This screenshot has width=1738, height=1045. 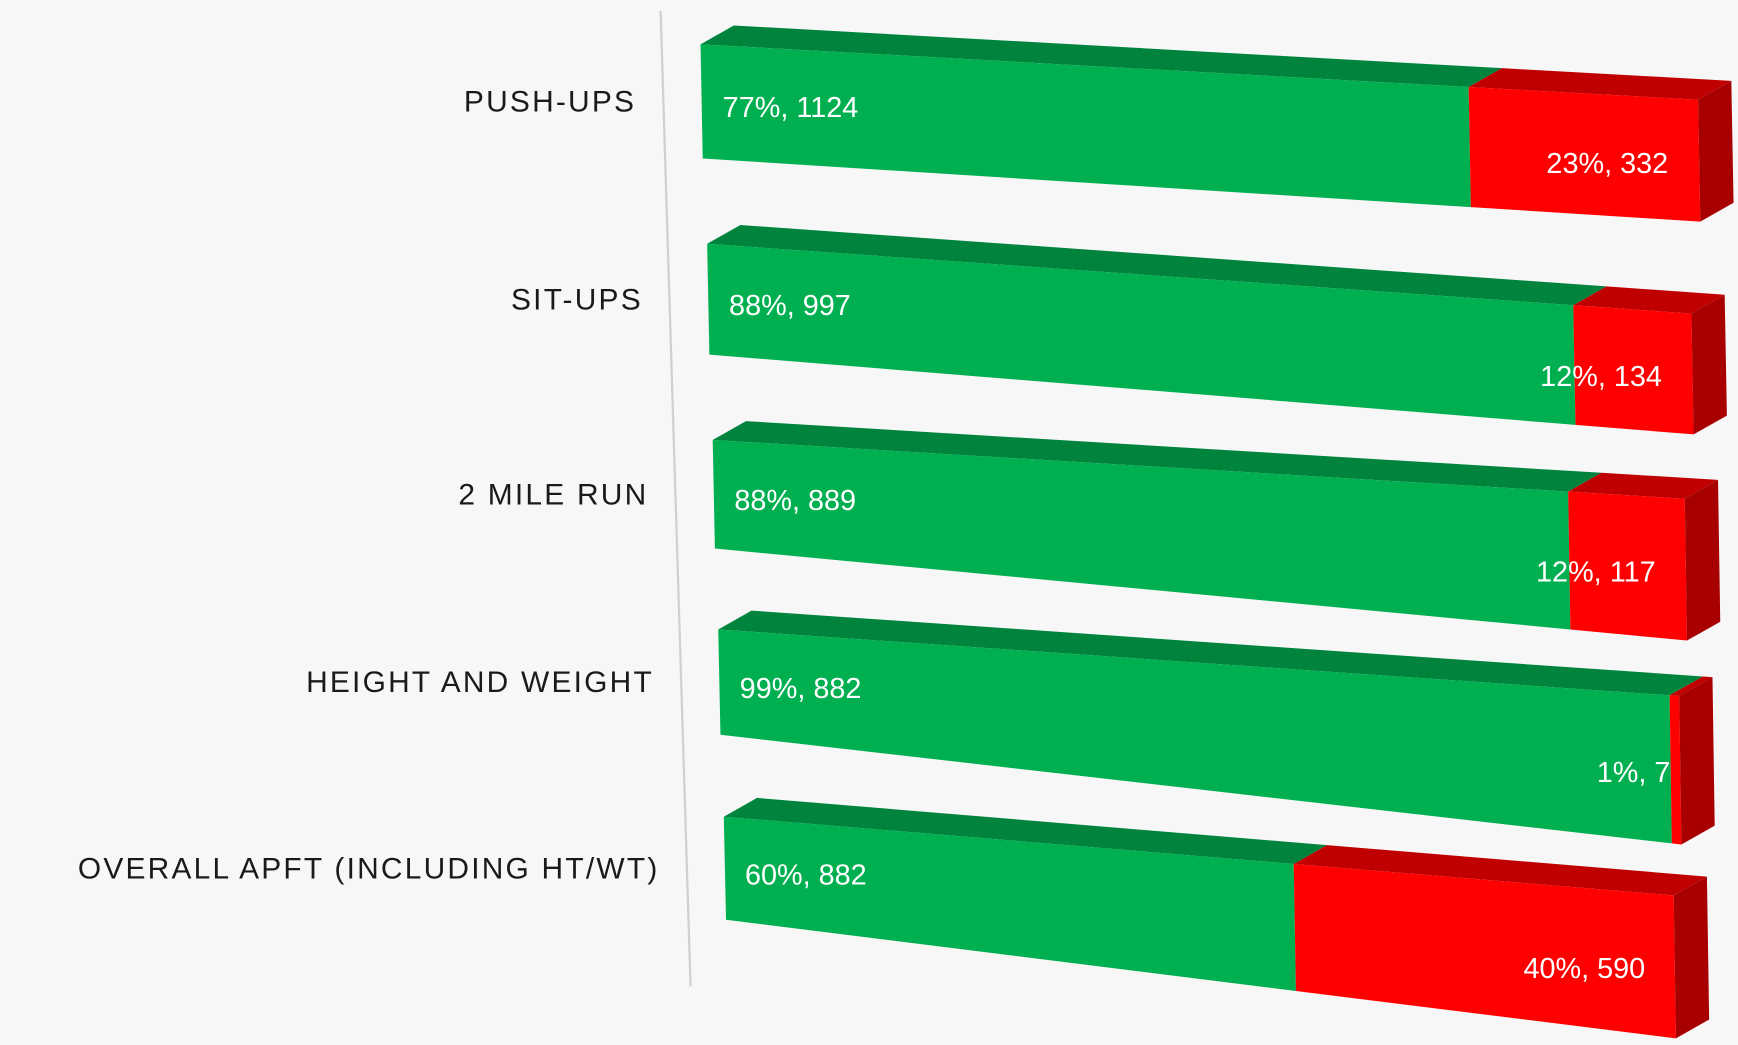 I want to click on data-label: 88%, 997, so click(x=790, y=306).